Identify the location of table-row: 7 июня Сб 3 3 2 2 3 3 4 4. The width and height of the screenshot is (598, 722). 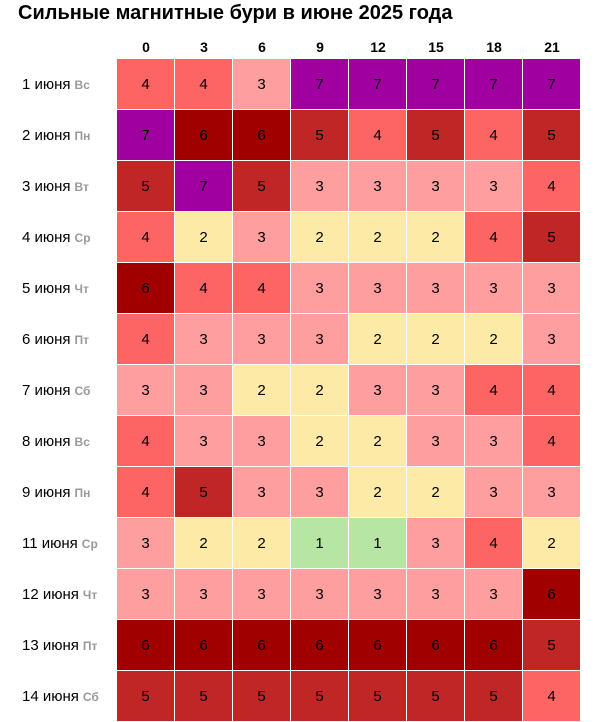
(299, 390).